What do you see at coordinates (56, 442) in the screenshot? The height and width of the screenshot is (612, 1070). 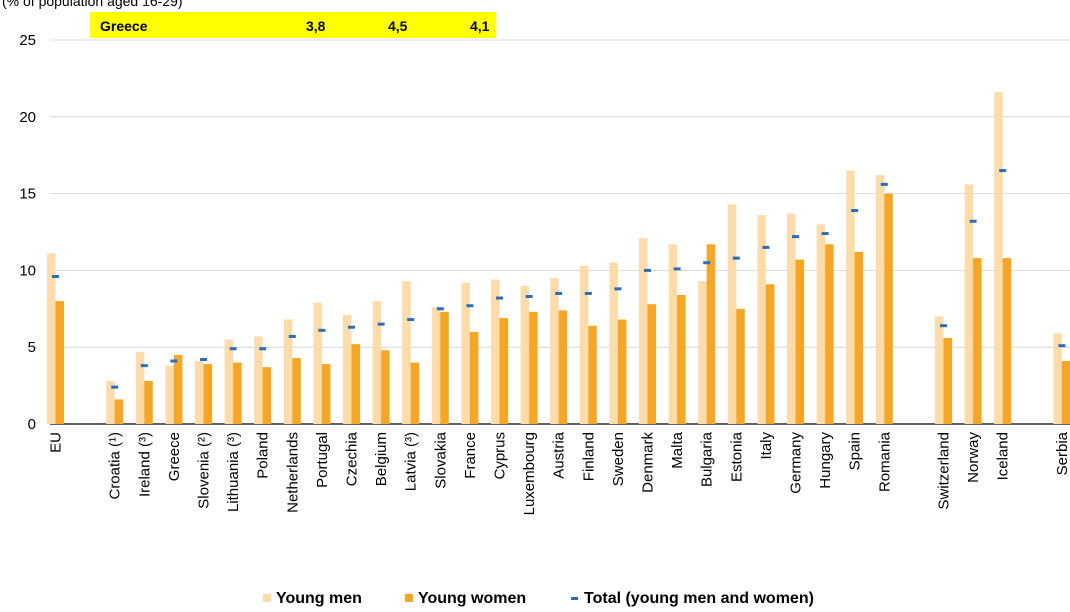 I see `x-category-label: EU` at bounding box center [56, 442].